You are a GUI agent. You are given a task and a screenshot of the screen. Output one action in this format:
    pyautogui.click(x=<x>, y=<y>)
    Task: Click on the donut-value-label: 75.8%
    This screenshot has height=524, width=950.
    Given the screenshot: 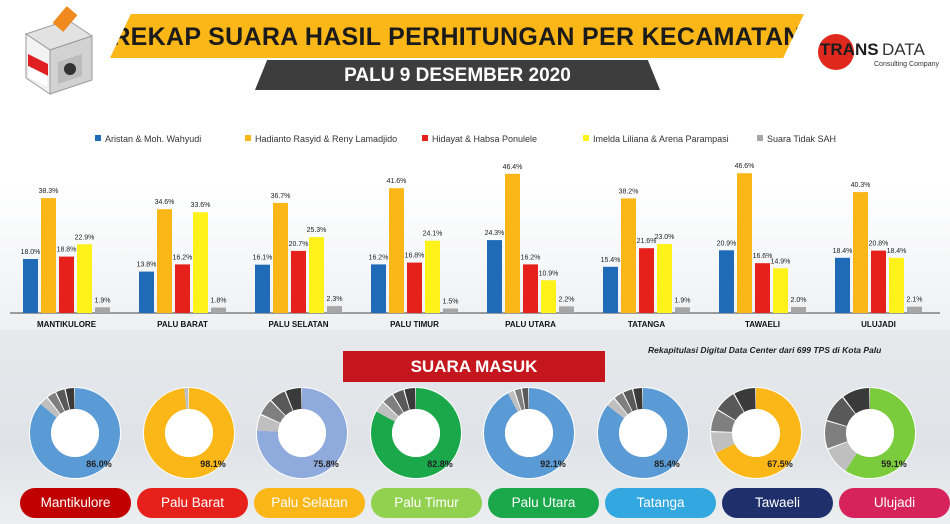 What is the action you would take?
    pyautogui.click(x=326, y=464)
    